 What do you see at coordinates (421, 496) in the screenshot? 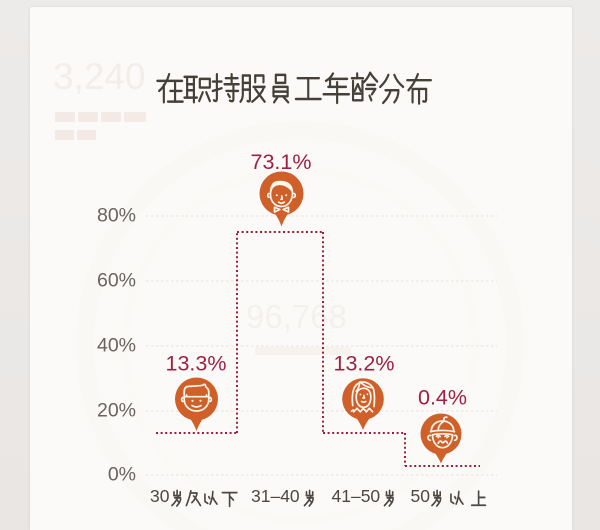
I see `svg-text: 50` at bounding box center [421, 496].